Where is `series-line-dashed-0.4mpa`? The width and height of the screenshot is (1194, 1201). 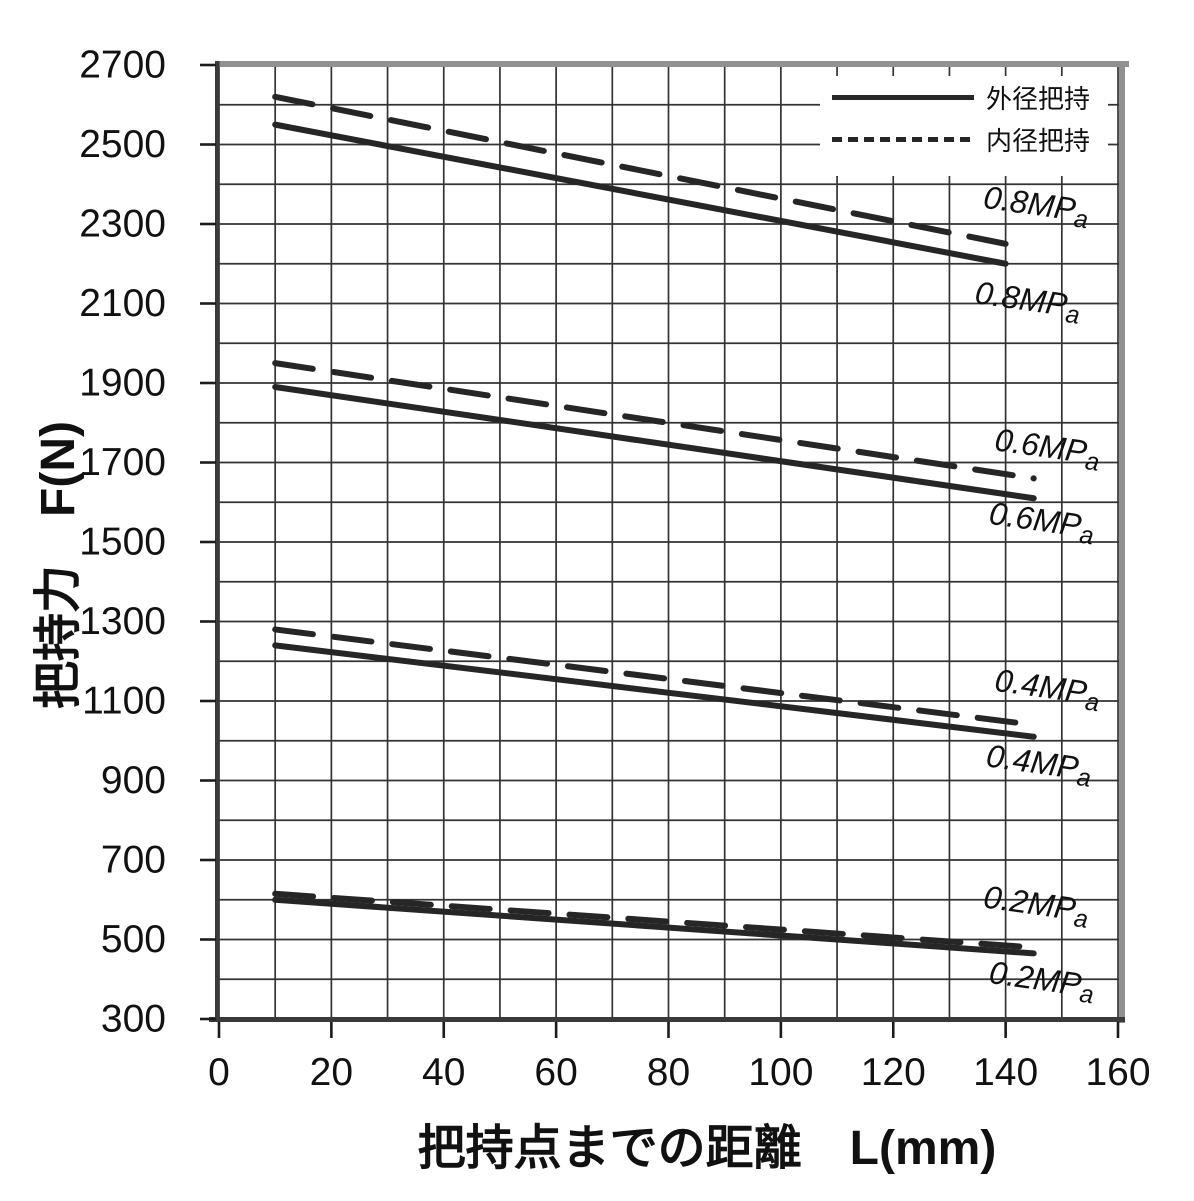
series-line-dashed-0.4mpa is located at coordinates (654, 677).